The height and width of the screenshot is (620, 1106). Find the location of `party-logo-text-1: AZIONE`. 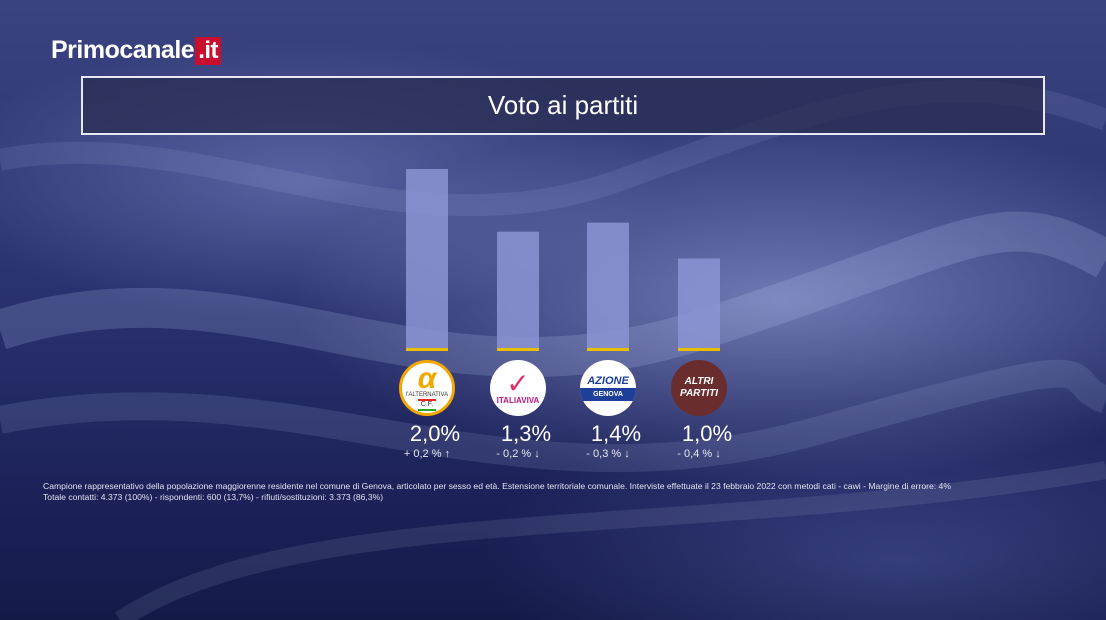

party-logo-text-1: AZIONE is located at coordinates (608, 381).